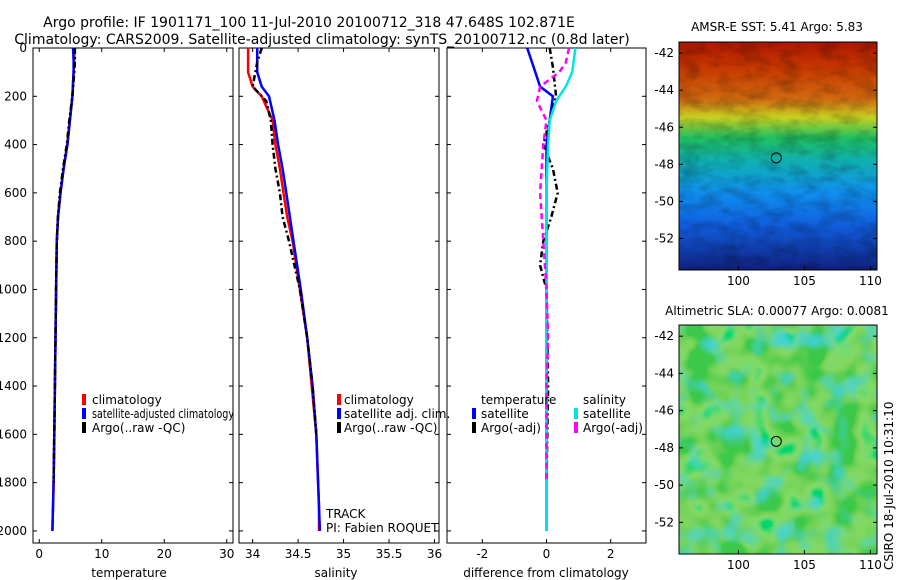 The height and width of the screenshot is (580, 900). I want to click on y-tick-label: 1400, so click(13, 386).